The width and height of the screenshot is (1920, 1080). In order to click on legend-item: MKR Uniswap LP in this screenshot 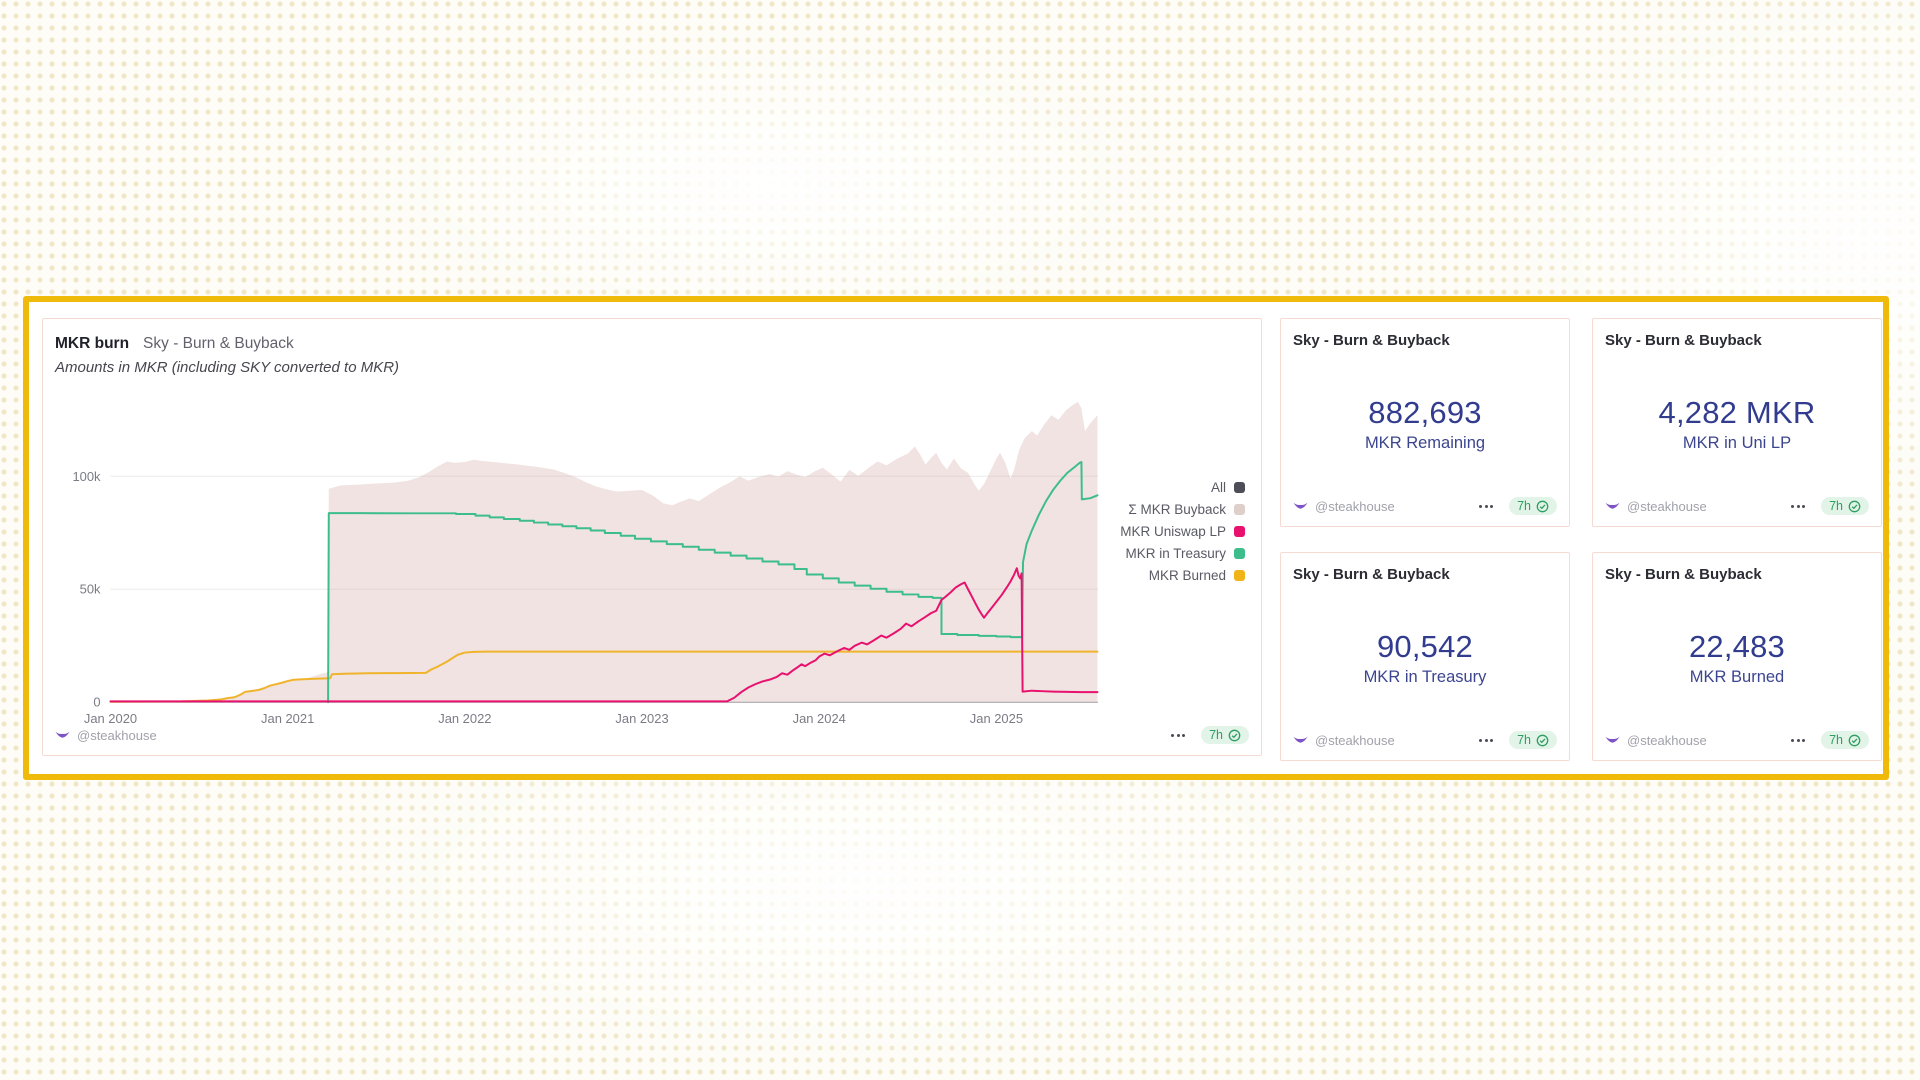, I will do `click(1182, 531)`.